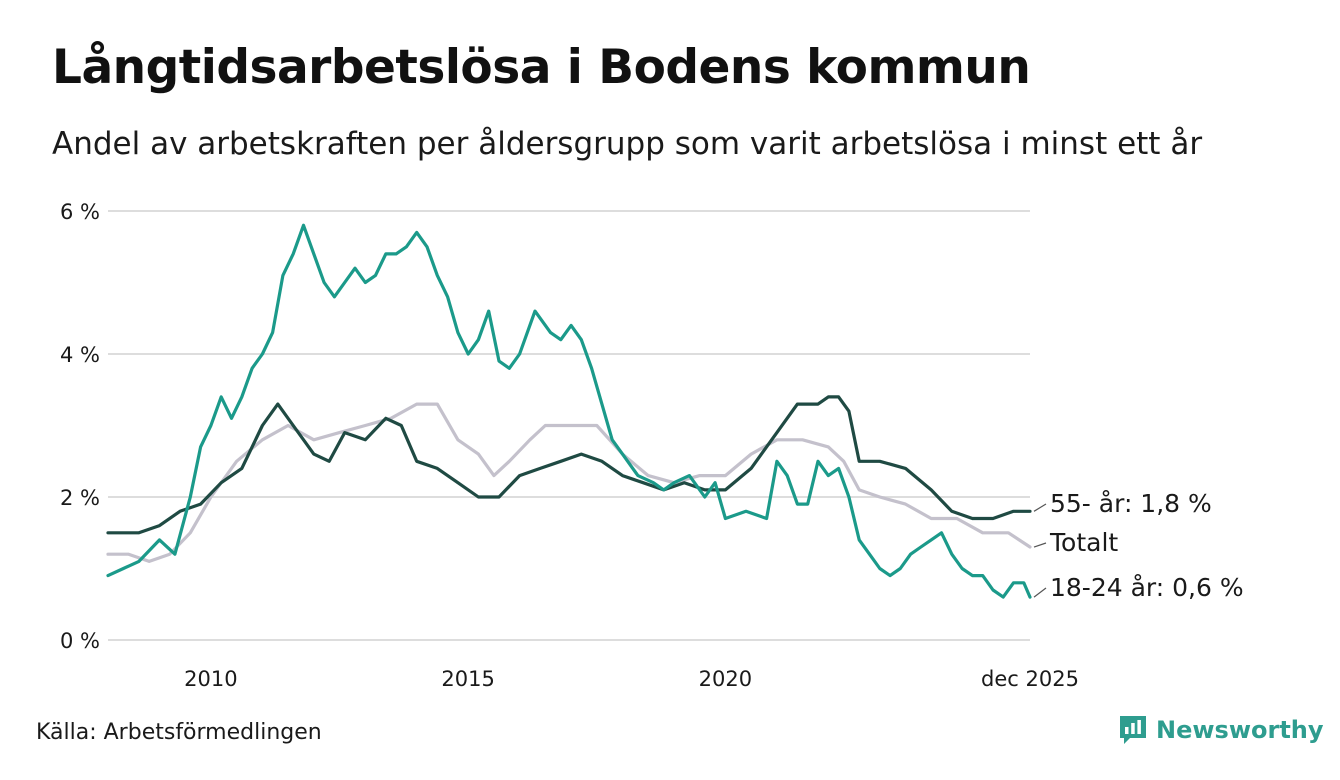 This screenshot has height=780, width=1340. Describe the element at coordinates (569, 465) in the screenshot. I see `series-line-old` at that location.